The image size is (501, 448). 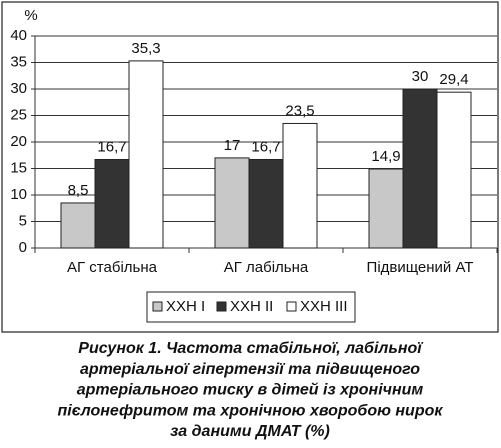 What do you see at coordinates (78, 190) in the screenshot?
I see `value-label: 8,5` at bounding box center [78, 190].